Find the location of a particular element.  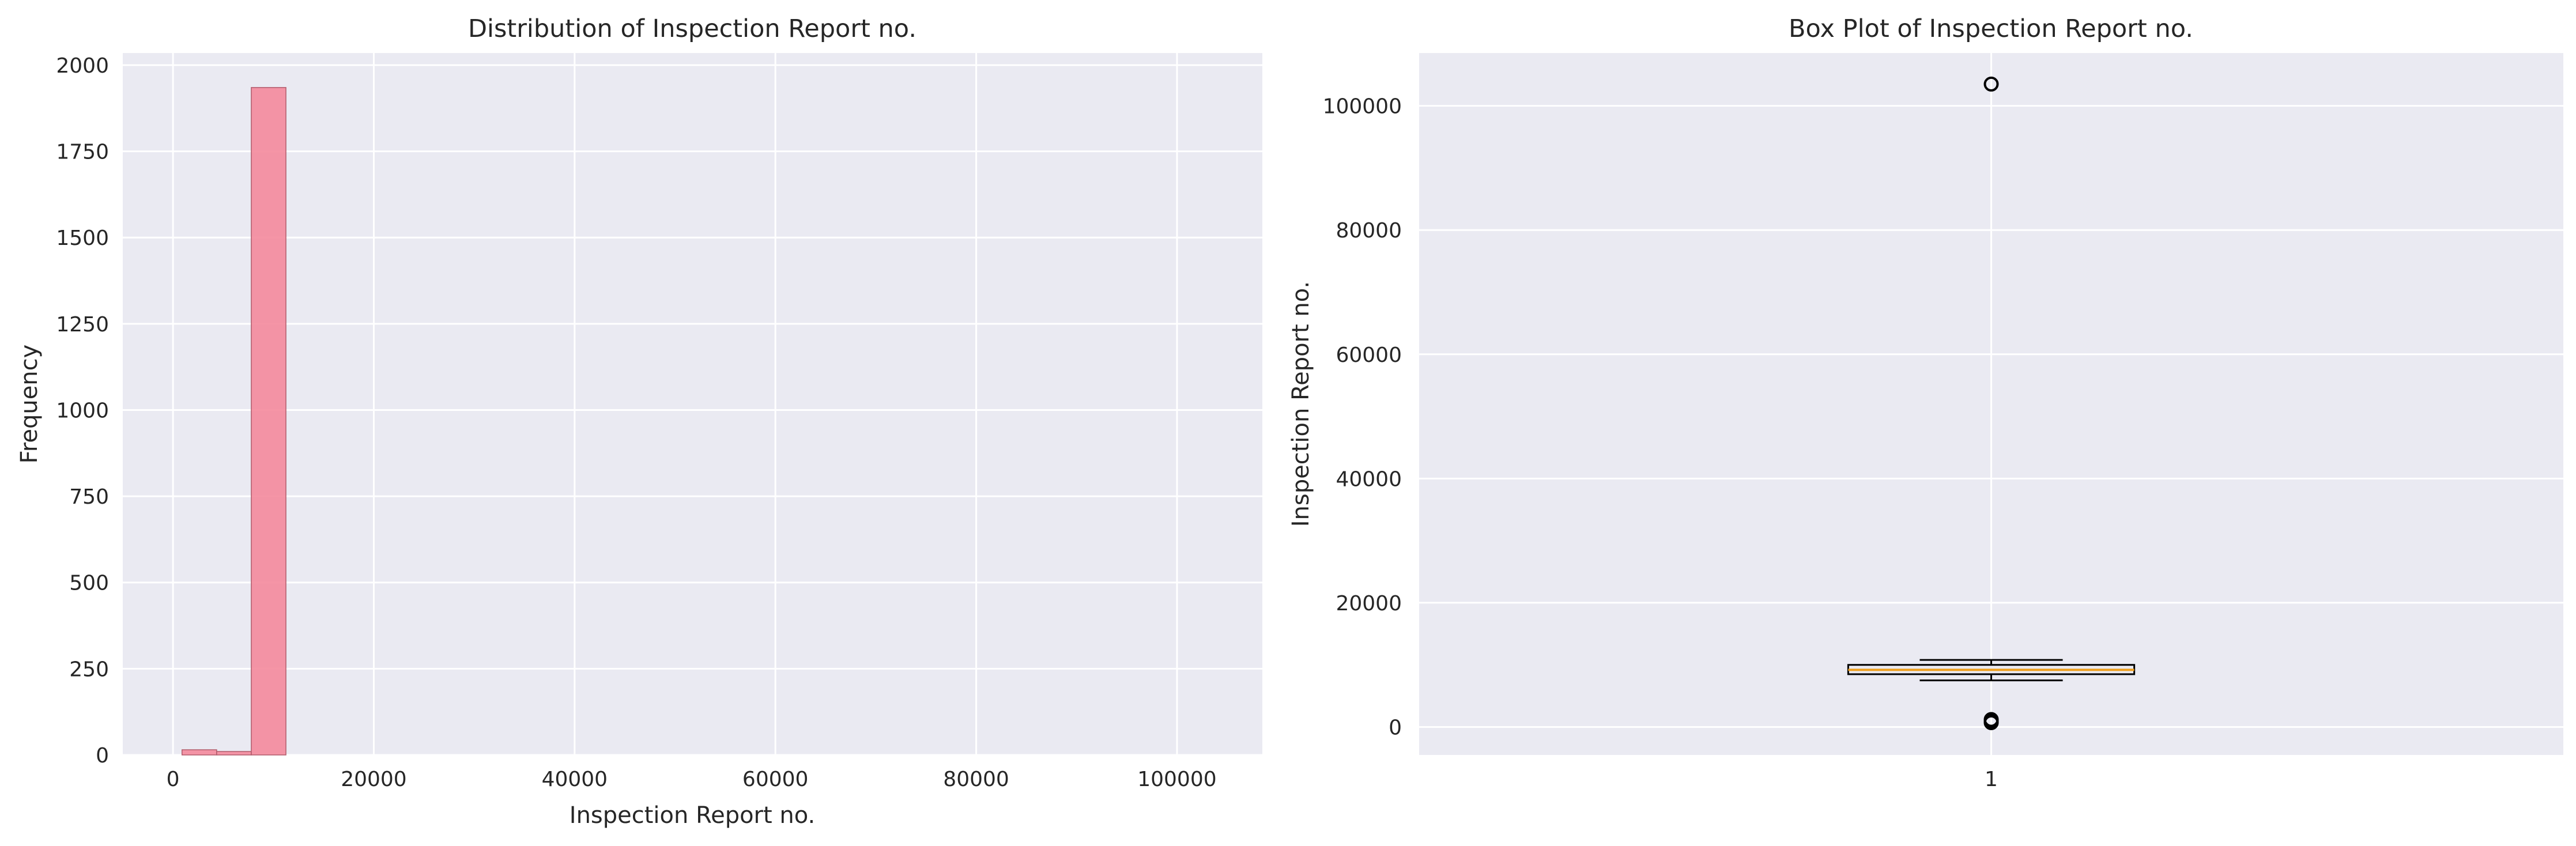

histogram-y-tick-label: 2000 is located at coordinates (82, 66).